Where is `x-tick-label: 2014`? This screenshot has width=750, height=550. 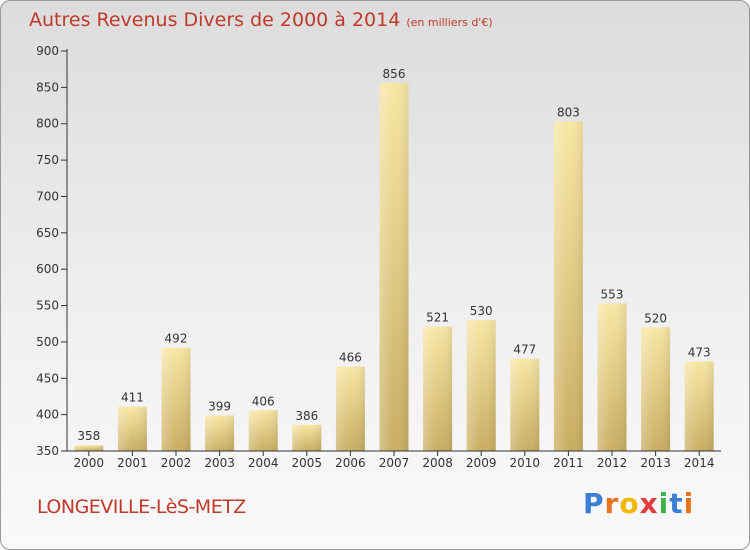
x-tick-label: 2014 is located at coordinates (699, 463).